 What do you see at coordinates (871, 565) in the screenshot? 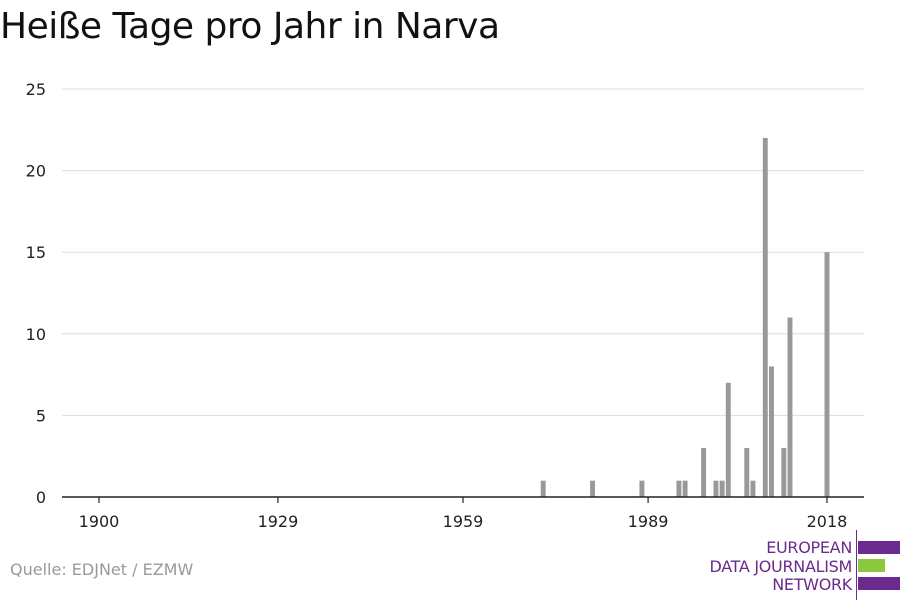
I see `logo-bar-green` at bounding box center [871, 565].